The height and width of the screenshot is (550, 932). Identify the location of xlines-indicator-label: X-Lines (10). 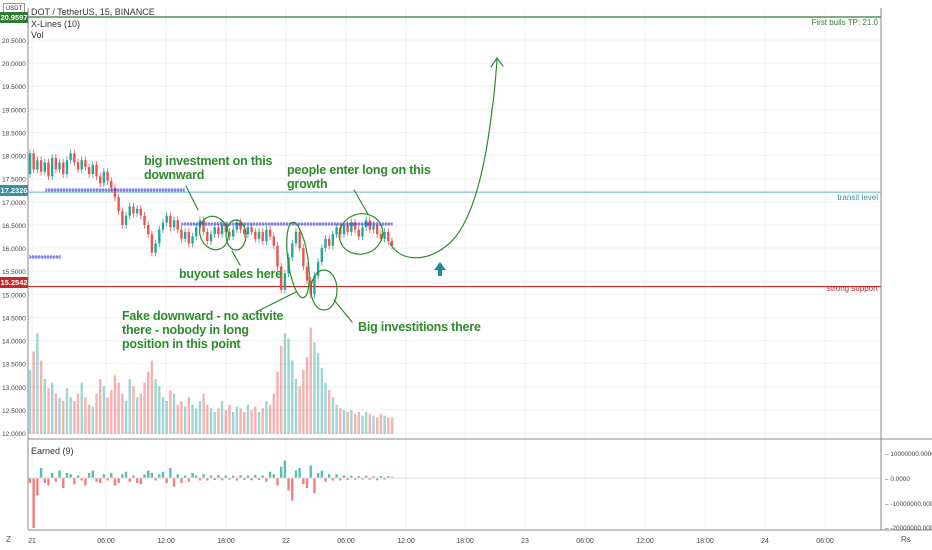
(56, 24).